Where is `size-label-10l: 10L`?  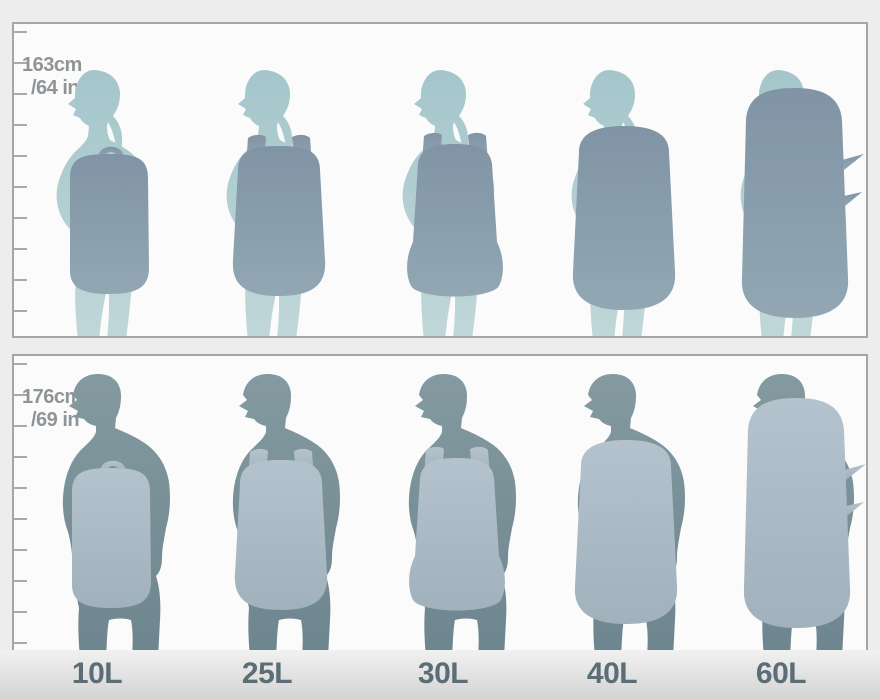 size-label-10l: 10L is located at coordinates (97, 673).